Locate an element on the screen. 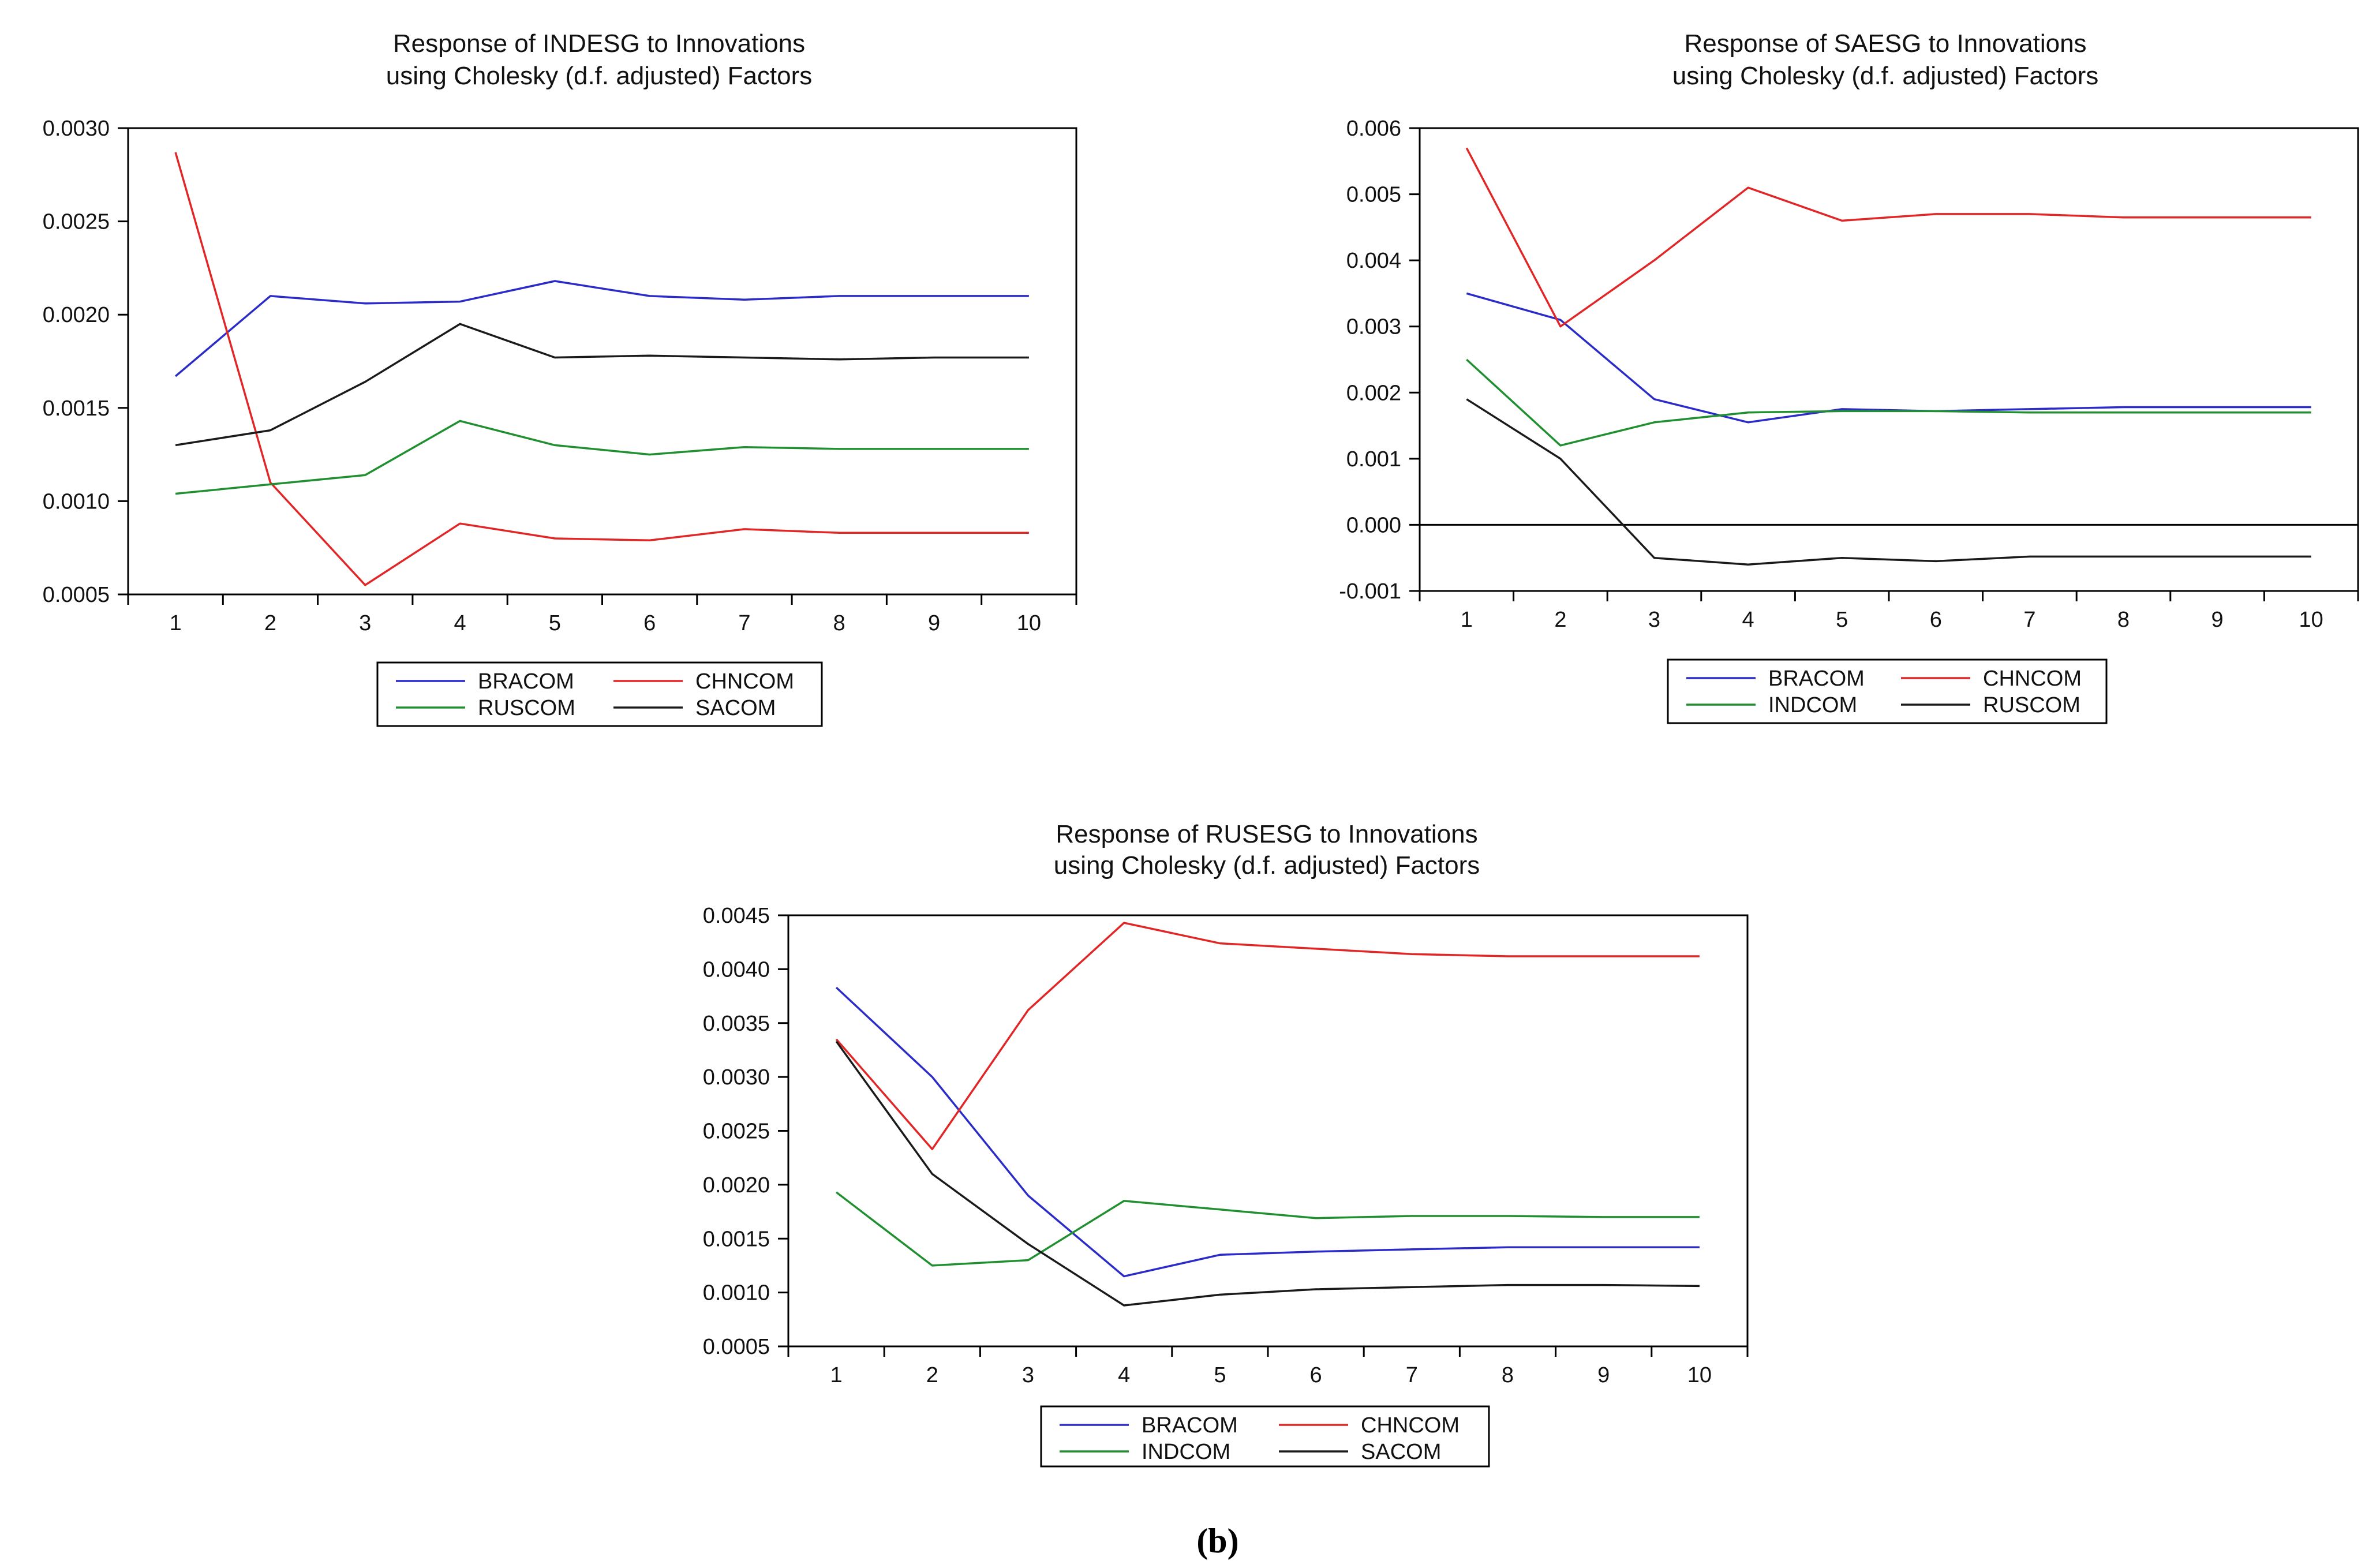 Image resolution: width=2380 pixels, height=1568 pixels. legend: BRACOM CHNCOM INDCOM SACOM is located at coordinates (1265, 1436).